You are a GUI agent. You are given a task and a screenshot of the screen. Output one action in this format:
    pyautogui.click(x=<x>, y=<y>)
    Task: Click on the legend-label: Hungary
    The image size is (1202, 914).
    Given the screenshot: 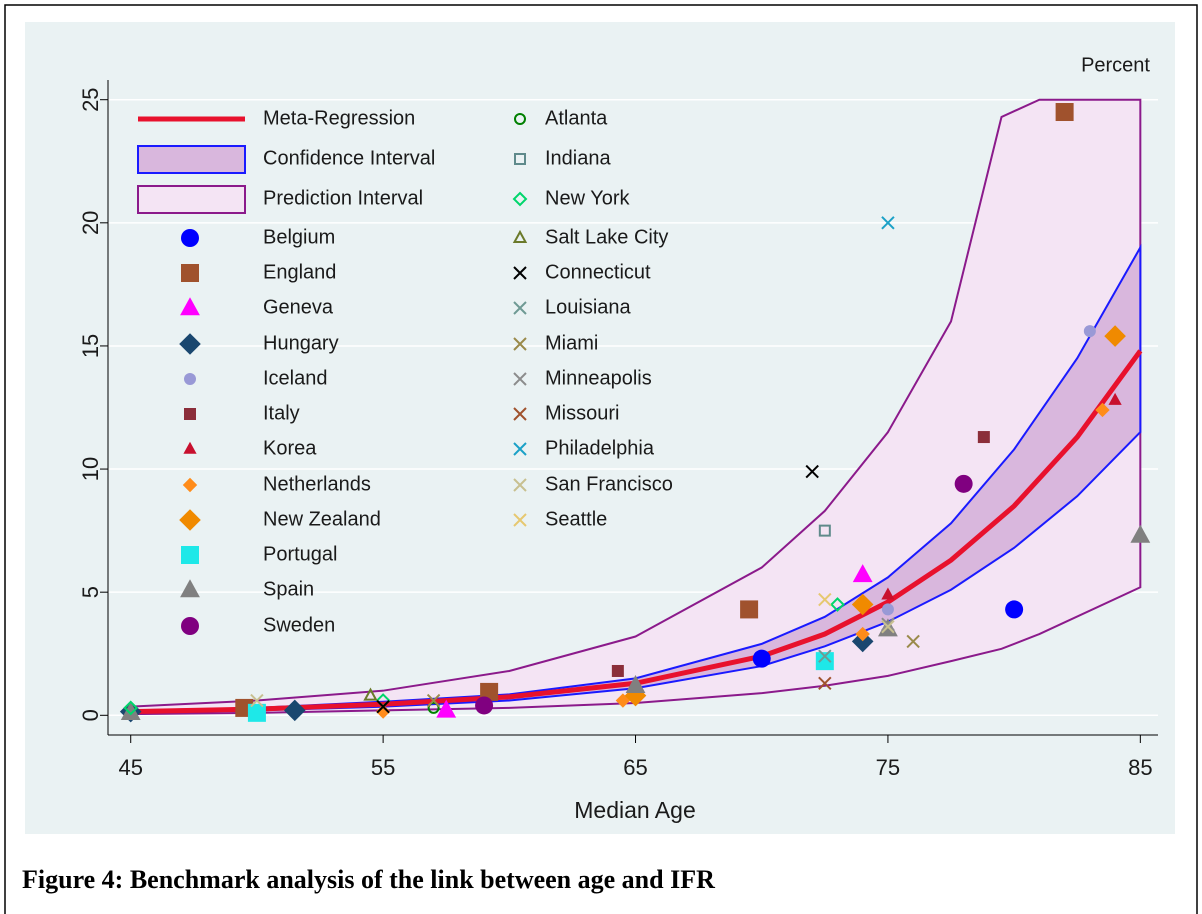 What is the action you would take?
    pyautogui.click(x=301, y=343)
    